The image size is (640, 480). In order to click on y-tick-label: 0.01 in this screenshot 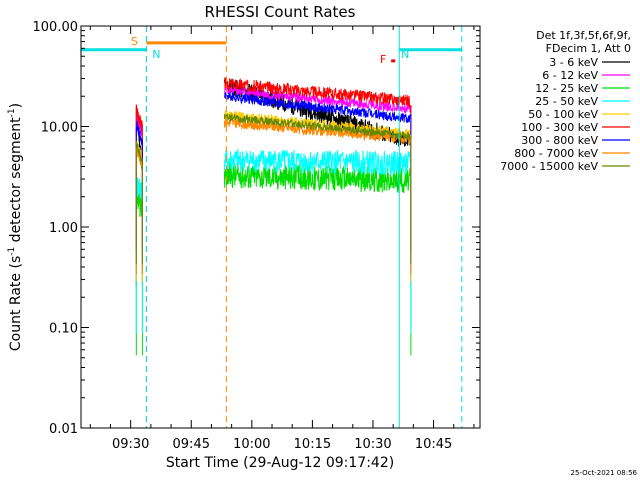, I will do `click(63, 429)`.